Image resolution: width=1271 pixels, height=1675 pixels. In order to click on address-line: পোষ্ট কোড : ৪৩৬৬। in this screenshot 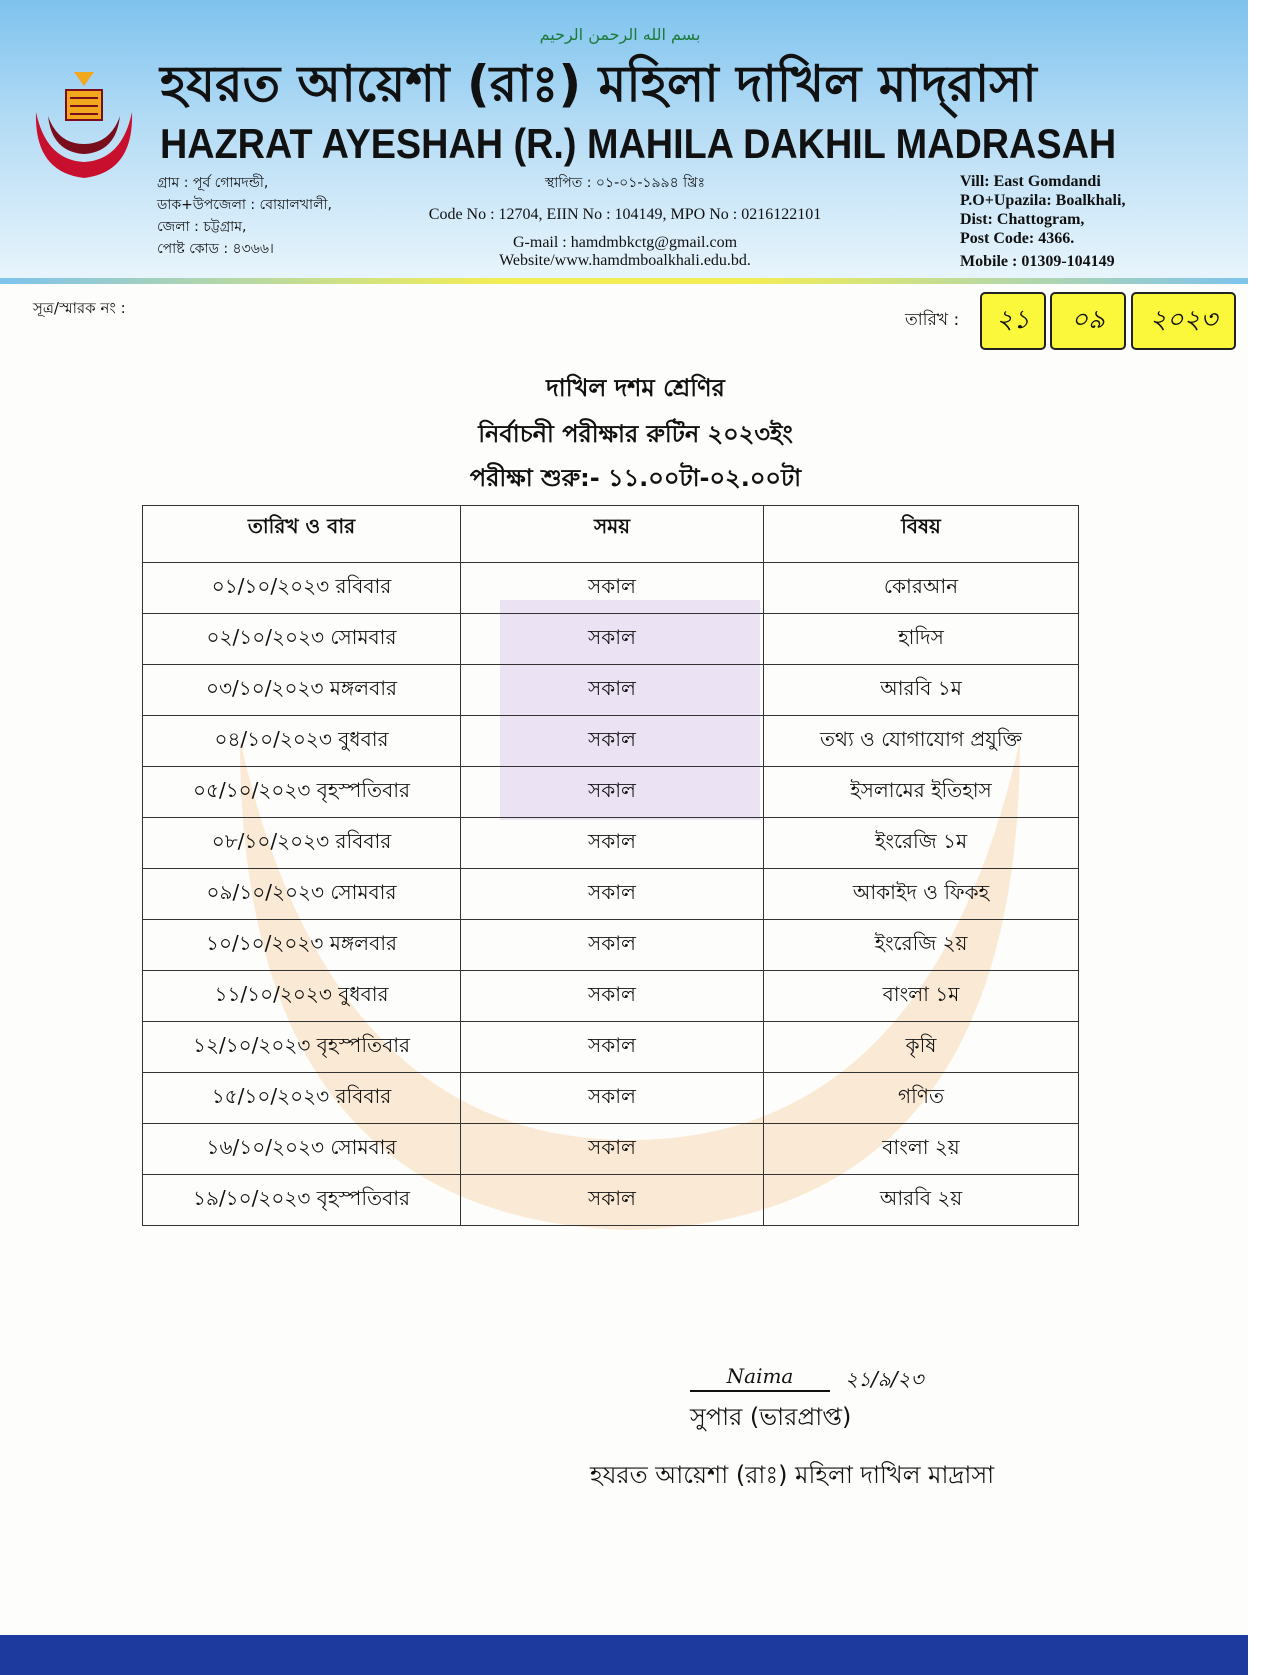, I will do `click(215, 249)`.